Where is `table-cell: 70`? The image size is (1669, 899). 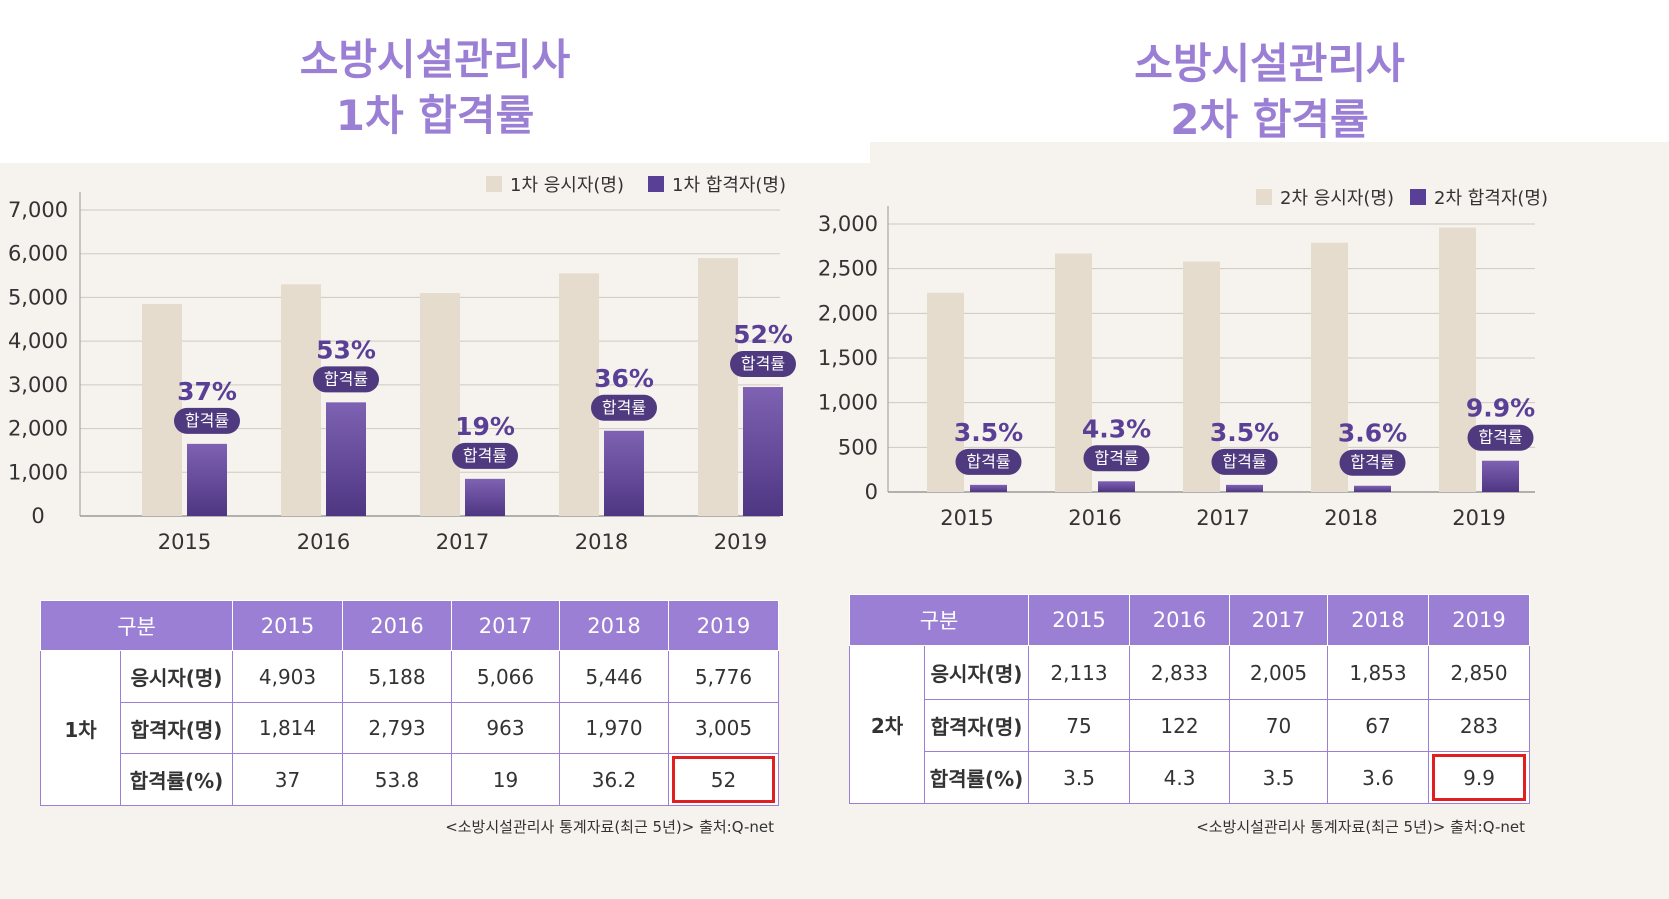 table-cell: 70 is located at coordinates (1279, 725).